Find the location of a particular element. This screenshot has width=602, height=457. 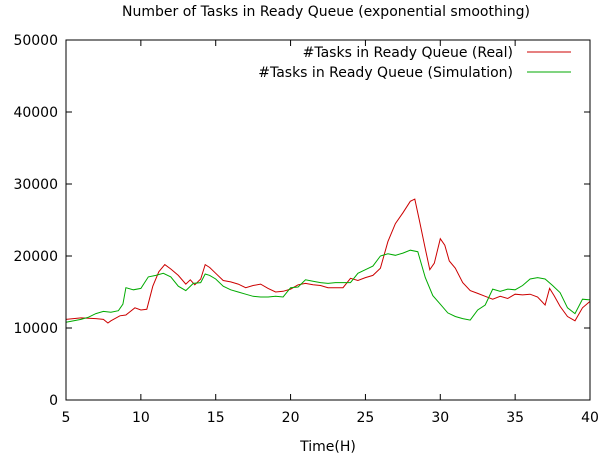

x-tick-label: 20 is located at coordinates (291, 418).